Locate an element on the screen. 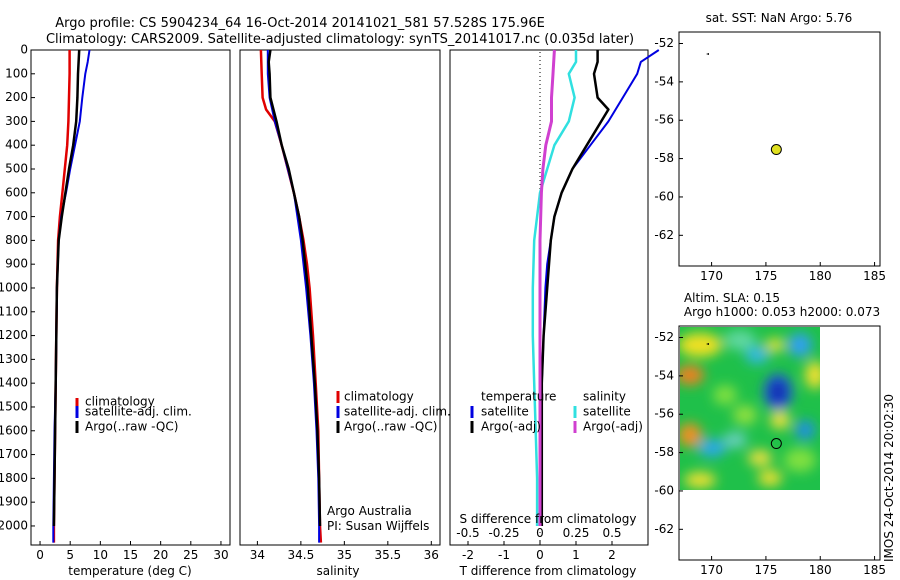  sla-map-subtitle: Argo h1000: 0.053 h2000: 0.073 is located at coordinates (782, 312).